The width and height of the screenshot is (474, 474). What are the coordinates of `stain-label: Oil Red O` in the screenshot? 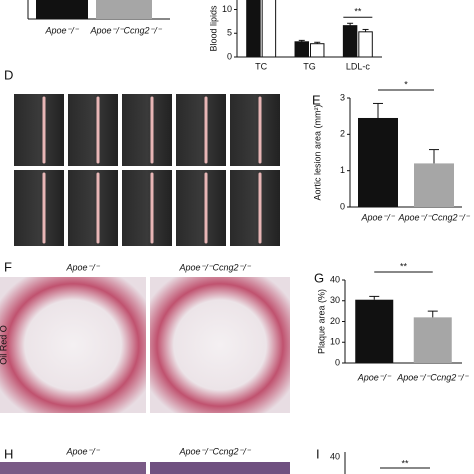 It's located at (4, 345).